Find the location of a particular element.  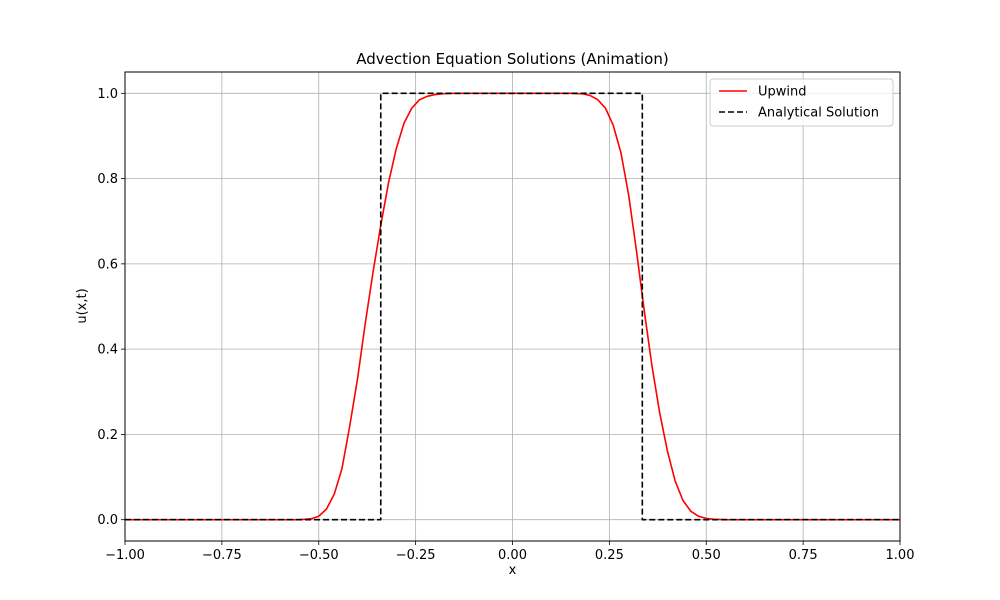

y-axis-label: u(x,t) is located at coordinates (82, 305).